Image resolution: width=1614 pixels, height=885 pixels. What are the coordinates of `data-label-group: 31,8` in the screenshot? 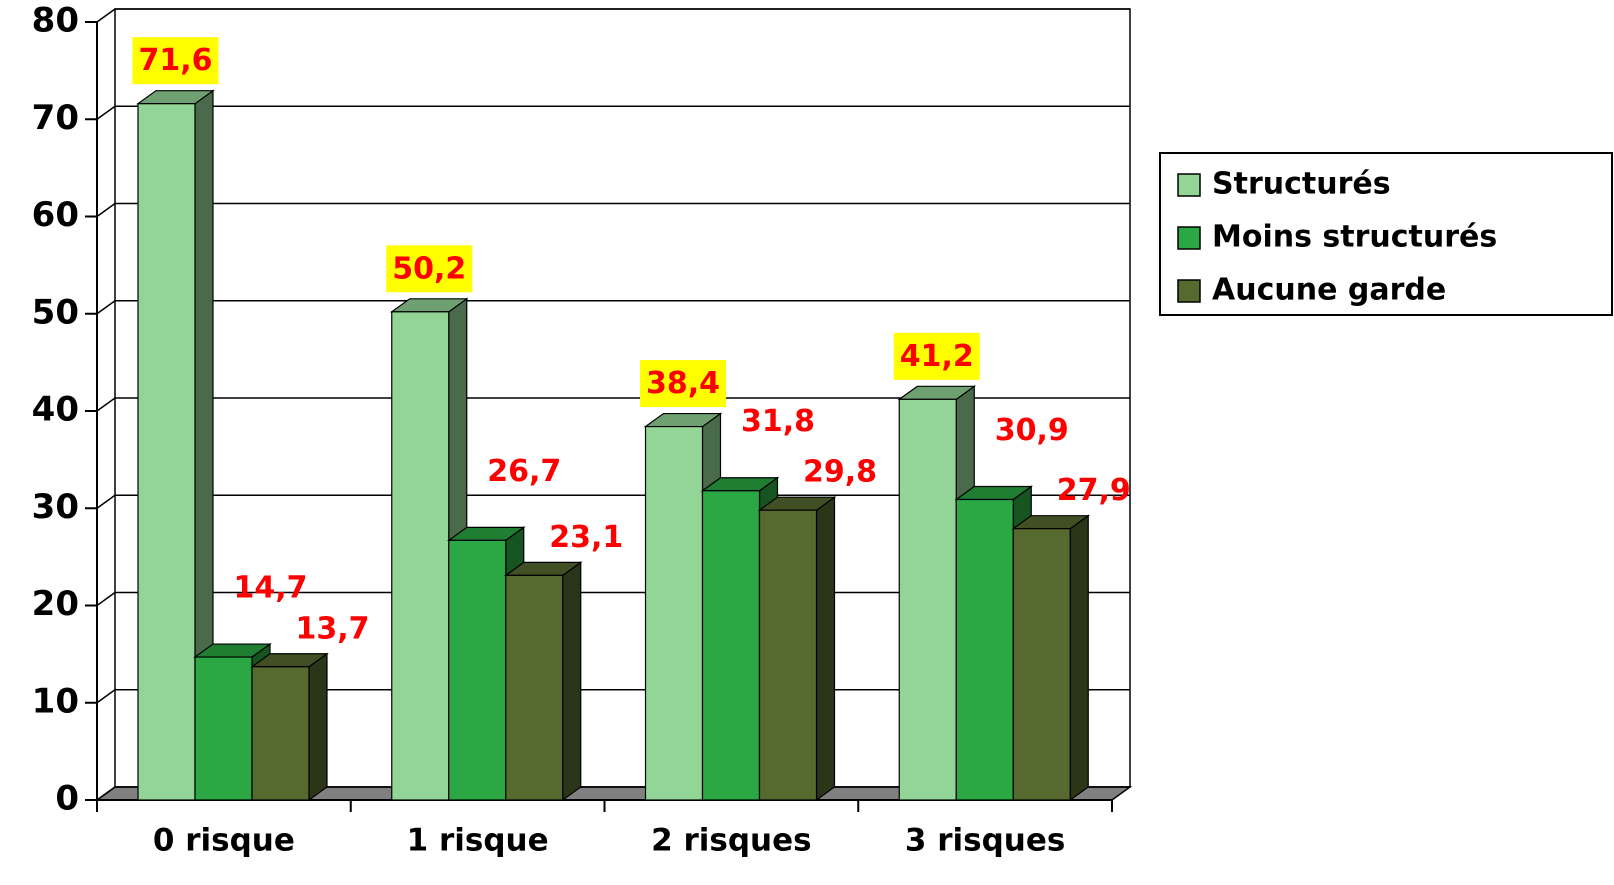 It's located at (778, 421).